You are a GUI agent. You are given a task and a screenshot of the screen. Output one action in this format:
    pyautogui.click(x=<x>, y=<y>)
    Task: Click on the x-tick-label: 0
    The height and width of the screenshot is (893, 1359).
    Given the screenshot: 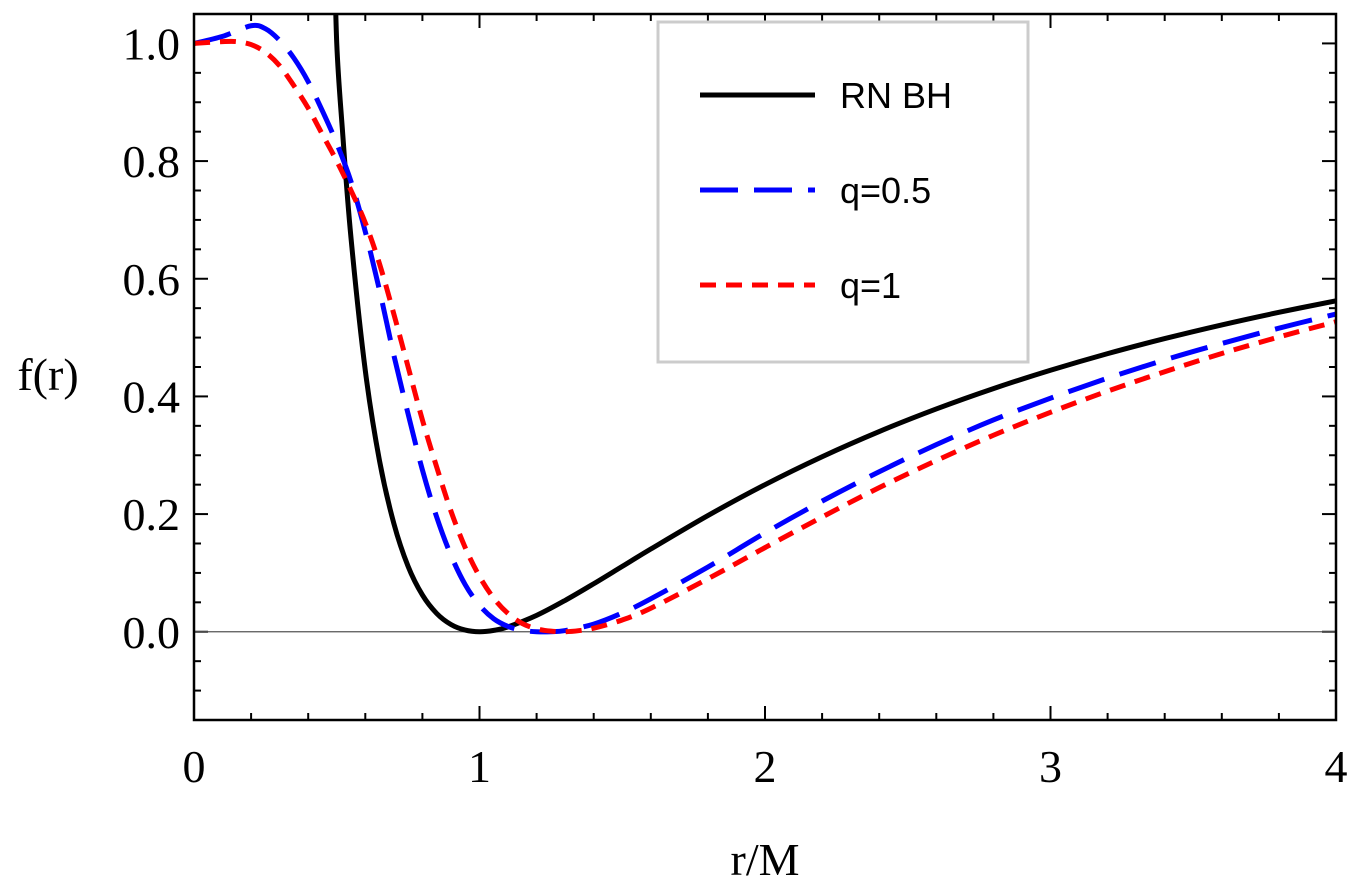 What is the action you would take?
    pyautogui.click(x=194, y=766)
    